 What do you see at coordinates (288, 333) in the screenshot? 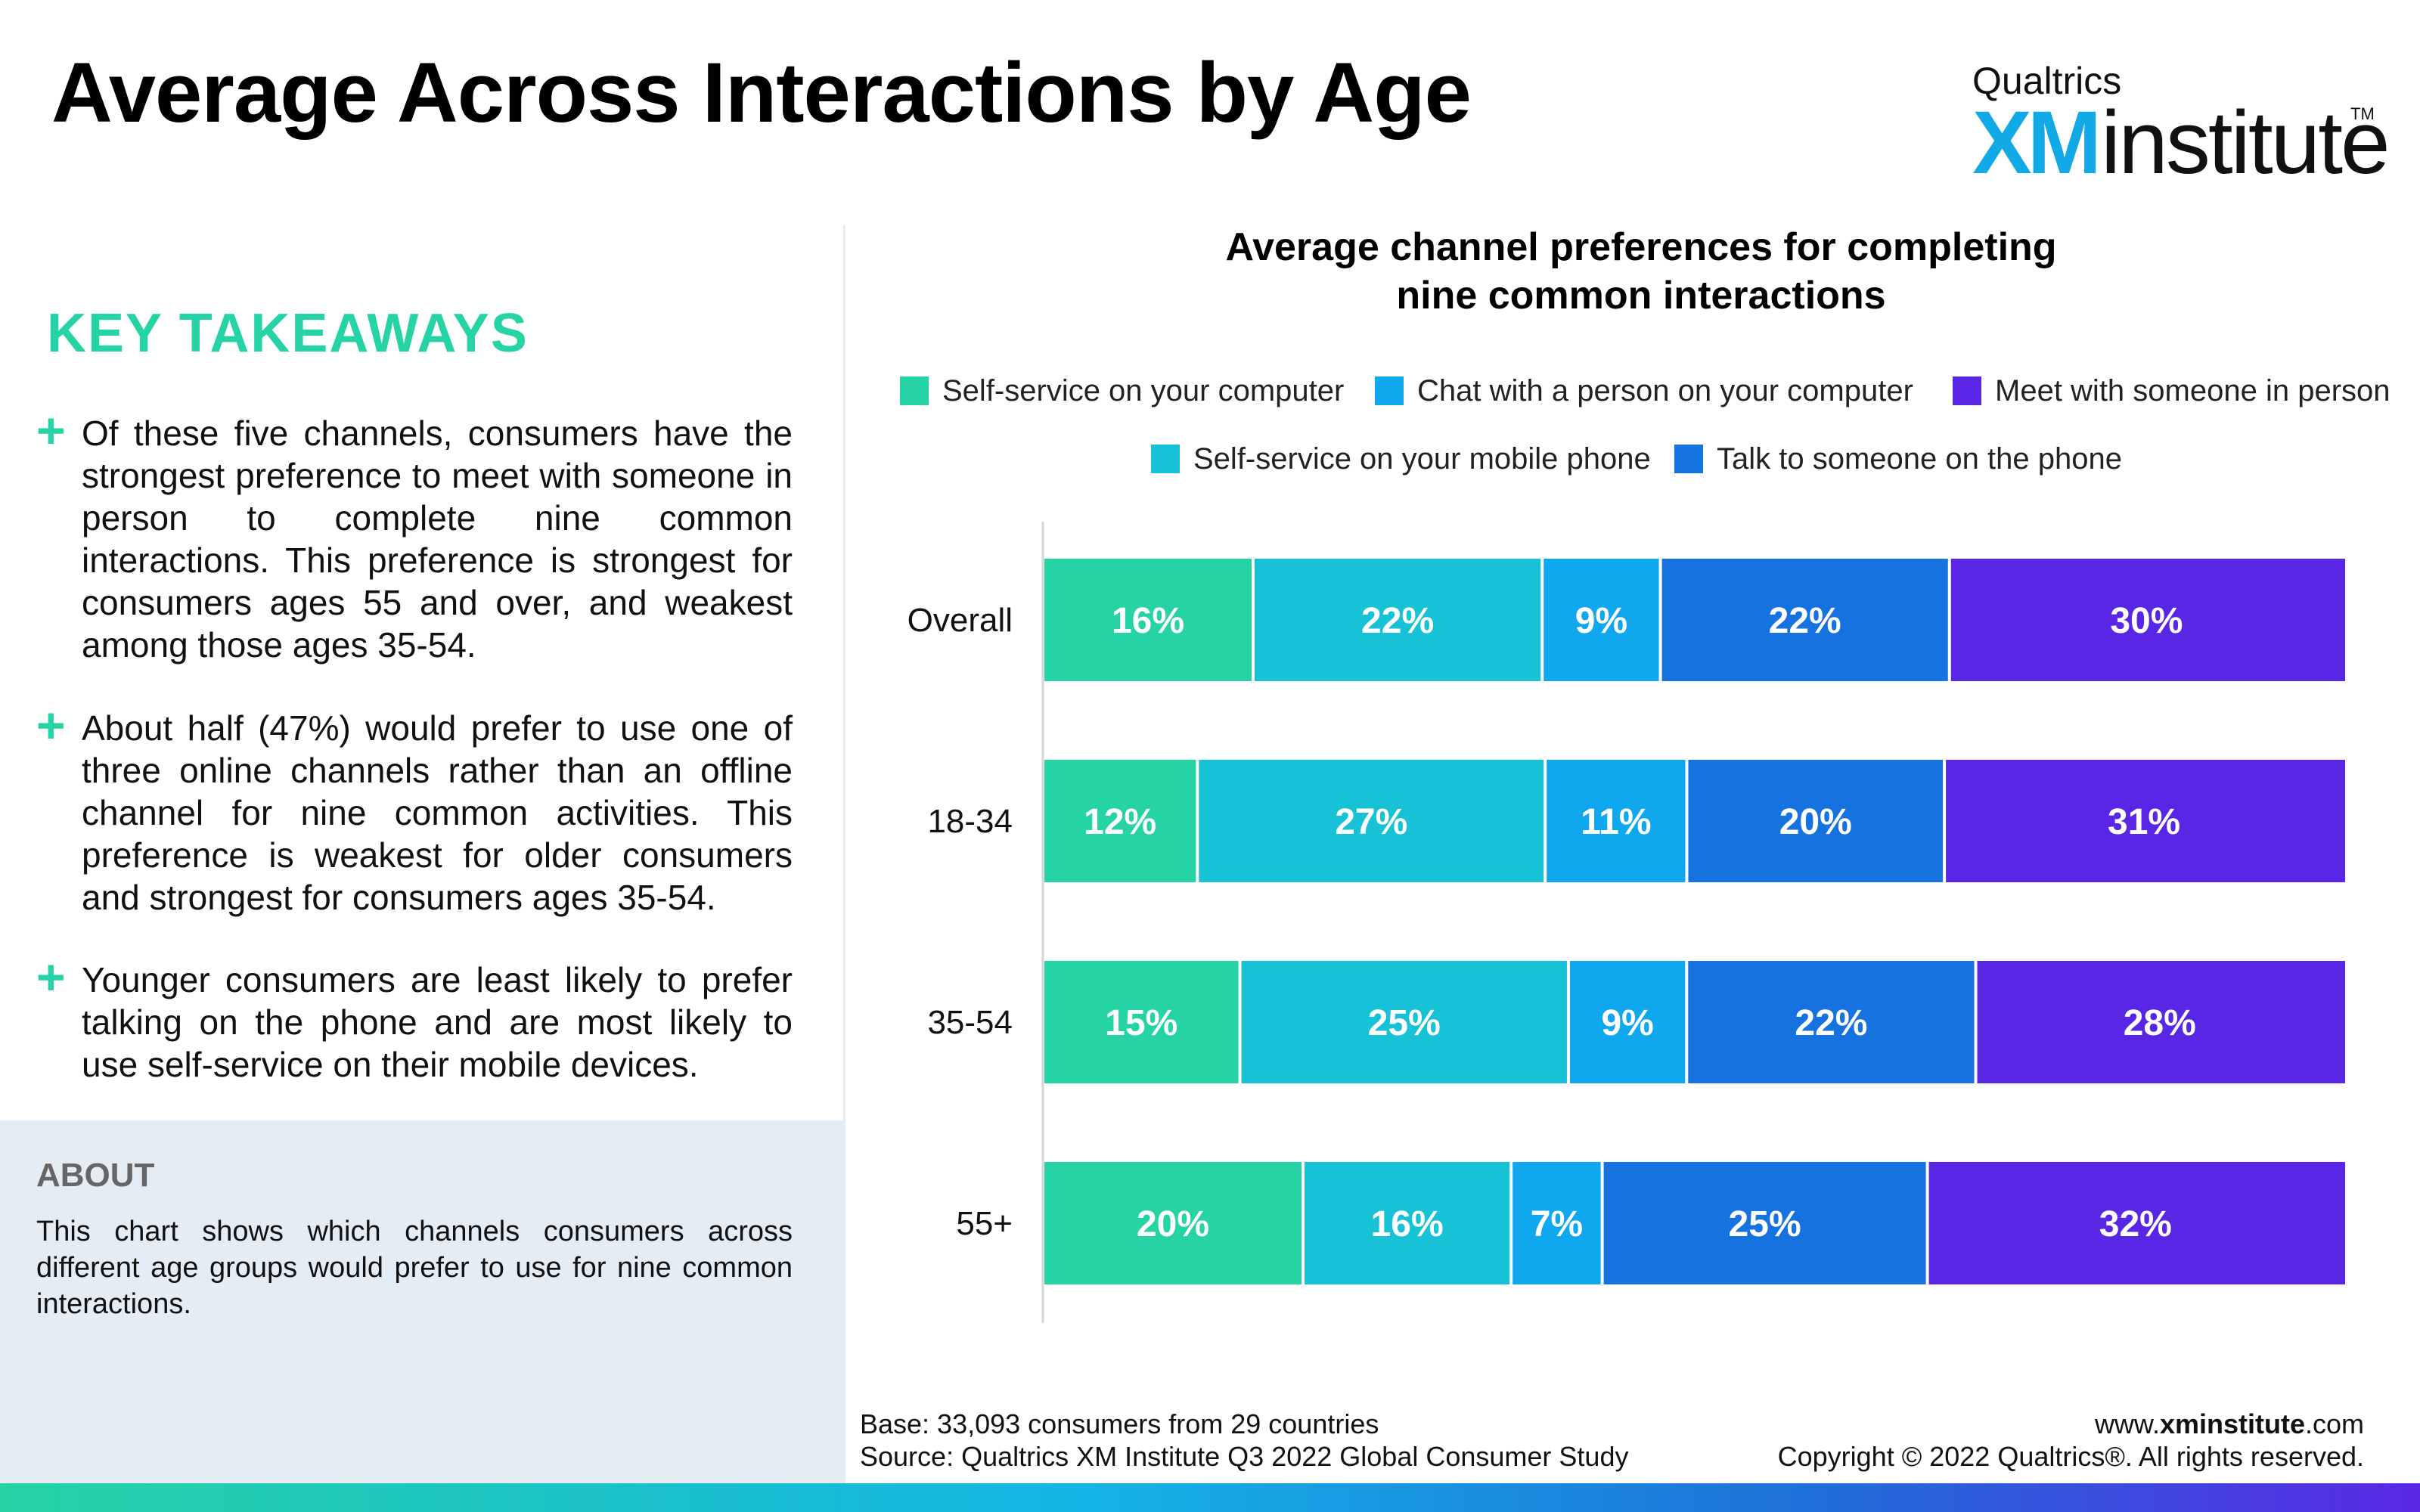
I see `key-takeaways-heading: KEY TAKEAWAYS` at bounding box center [288, 333].